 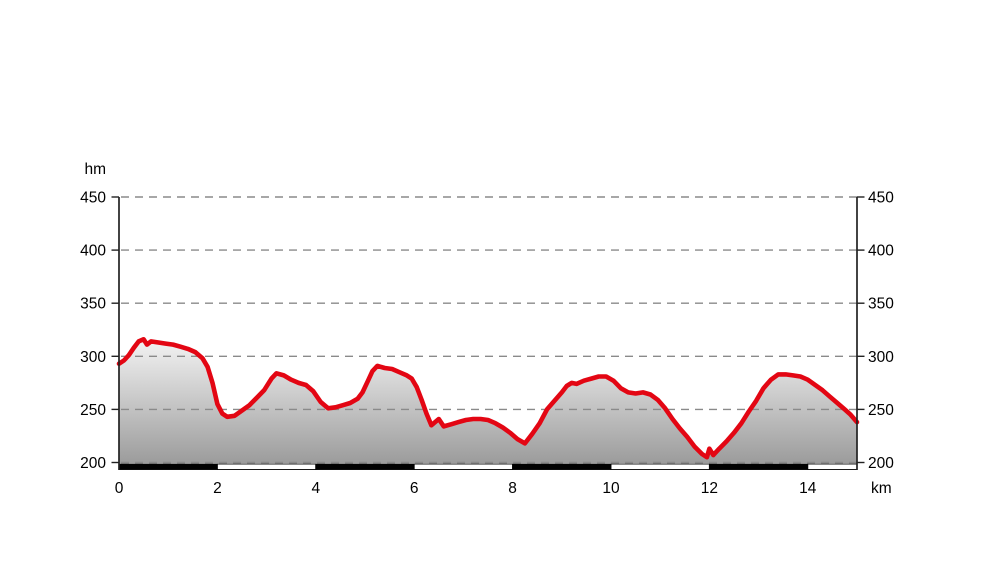 What do you see at coordinates (93, 410) in the screenshot?
I see `y-axis-label-left-250: 250` at bounding box center [93, 410].